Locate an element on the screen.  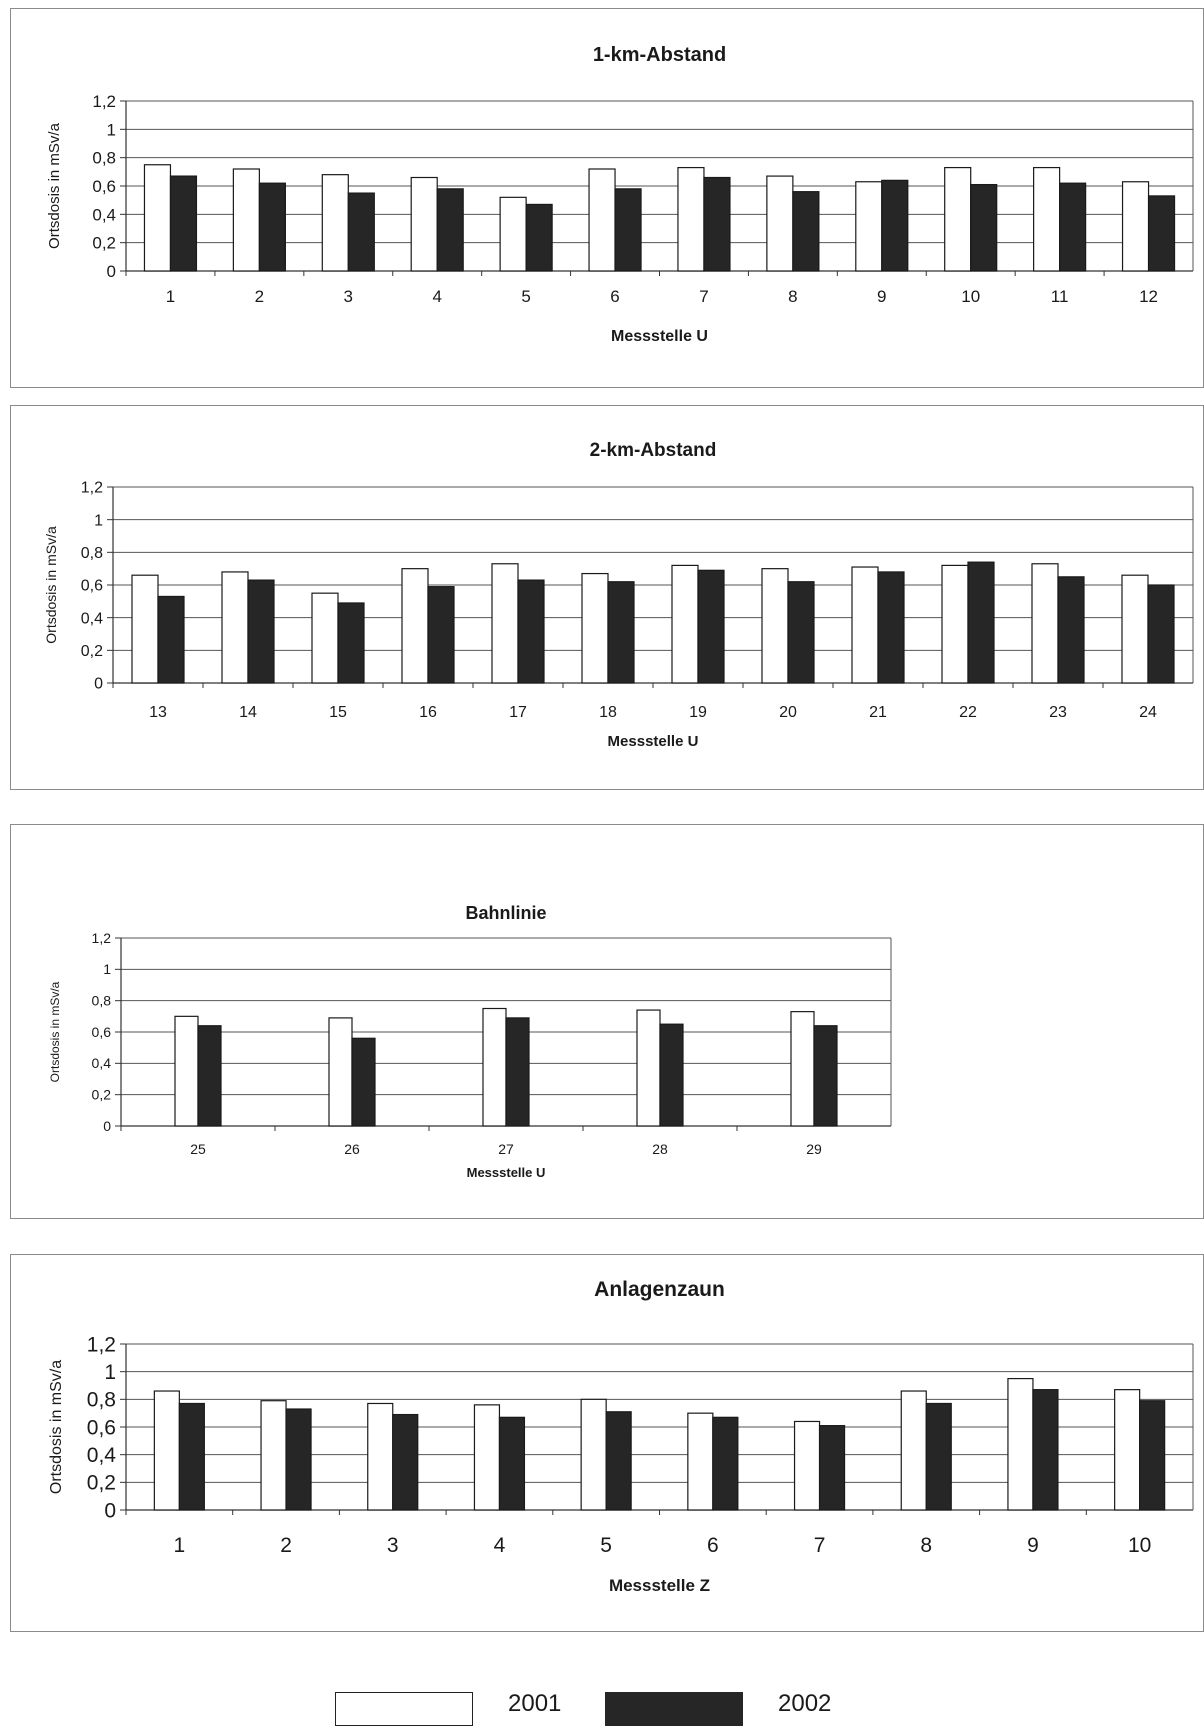
x-tick-label: 22 is located at coordinates (968, 712).